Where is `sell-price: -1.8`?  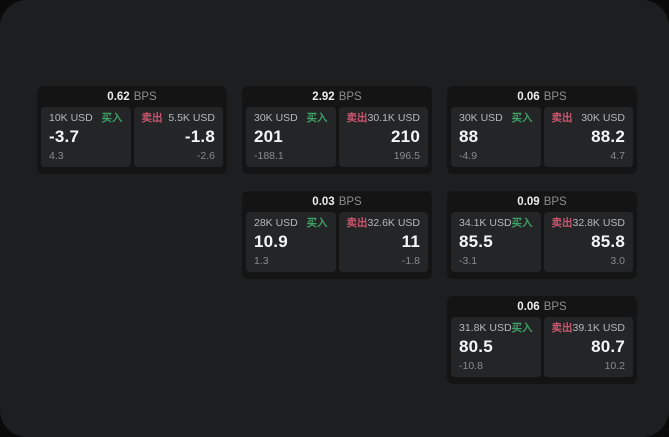 sell-price: -1.8 is located at coordinates (199, 136).